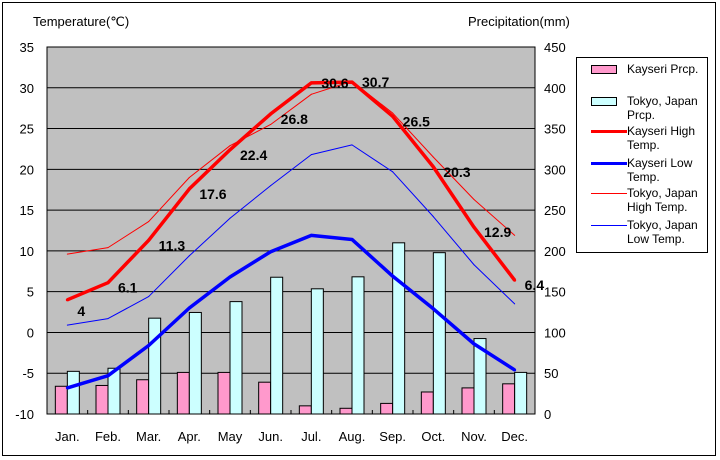 This screenshot has height=460, width=720. What do you see at coordinates (547, 414) in the screenshot?
I see `right-tick-label: 0` at bounding box center [547, 414].